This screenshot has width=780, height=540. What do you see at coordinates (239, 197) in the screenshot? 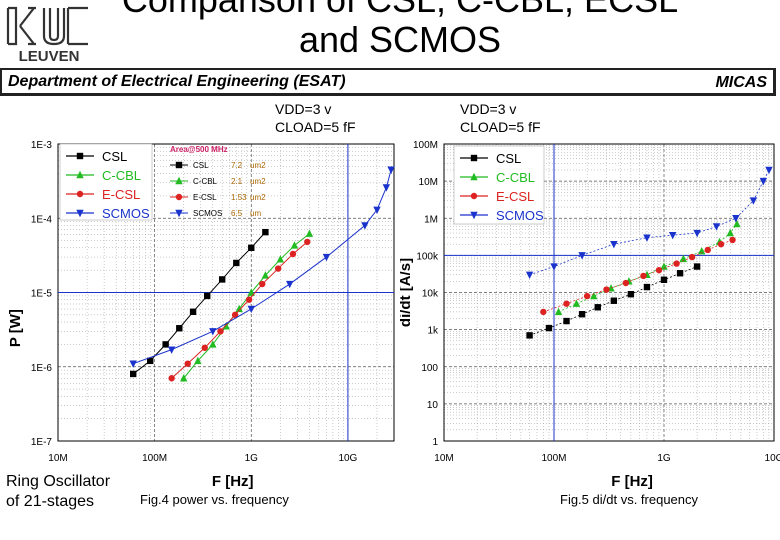
I see `area-row-value: 1.53` at bounding box center [239, 197].